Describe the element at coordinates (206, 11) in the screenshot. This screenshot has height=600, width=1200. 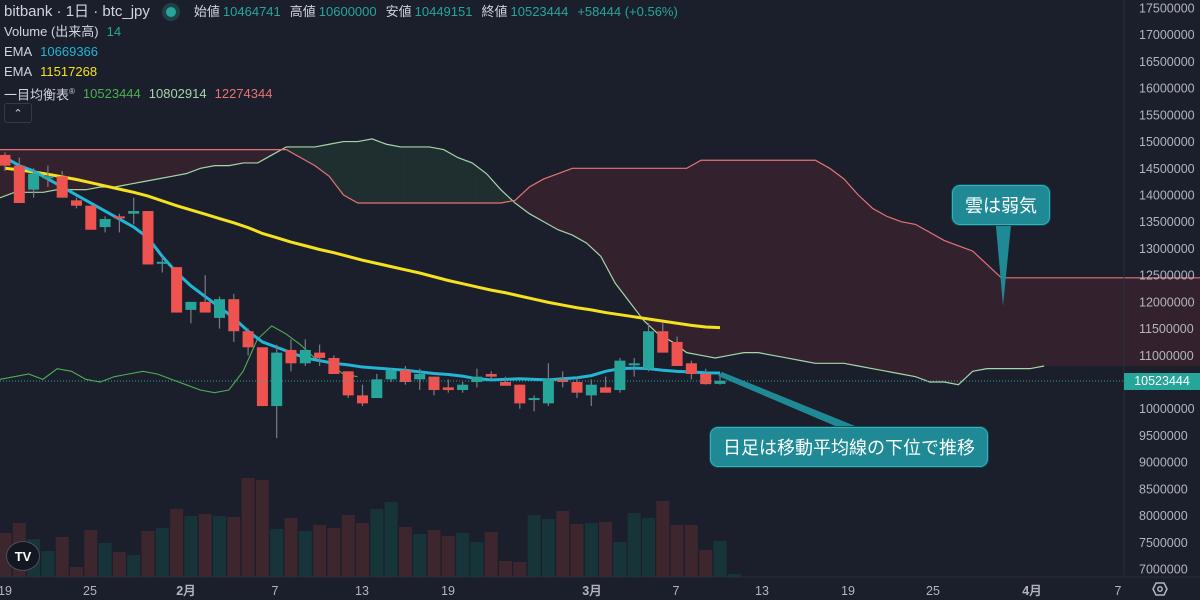
I see `open-label: 始値` at that location.